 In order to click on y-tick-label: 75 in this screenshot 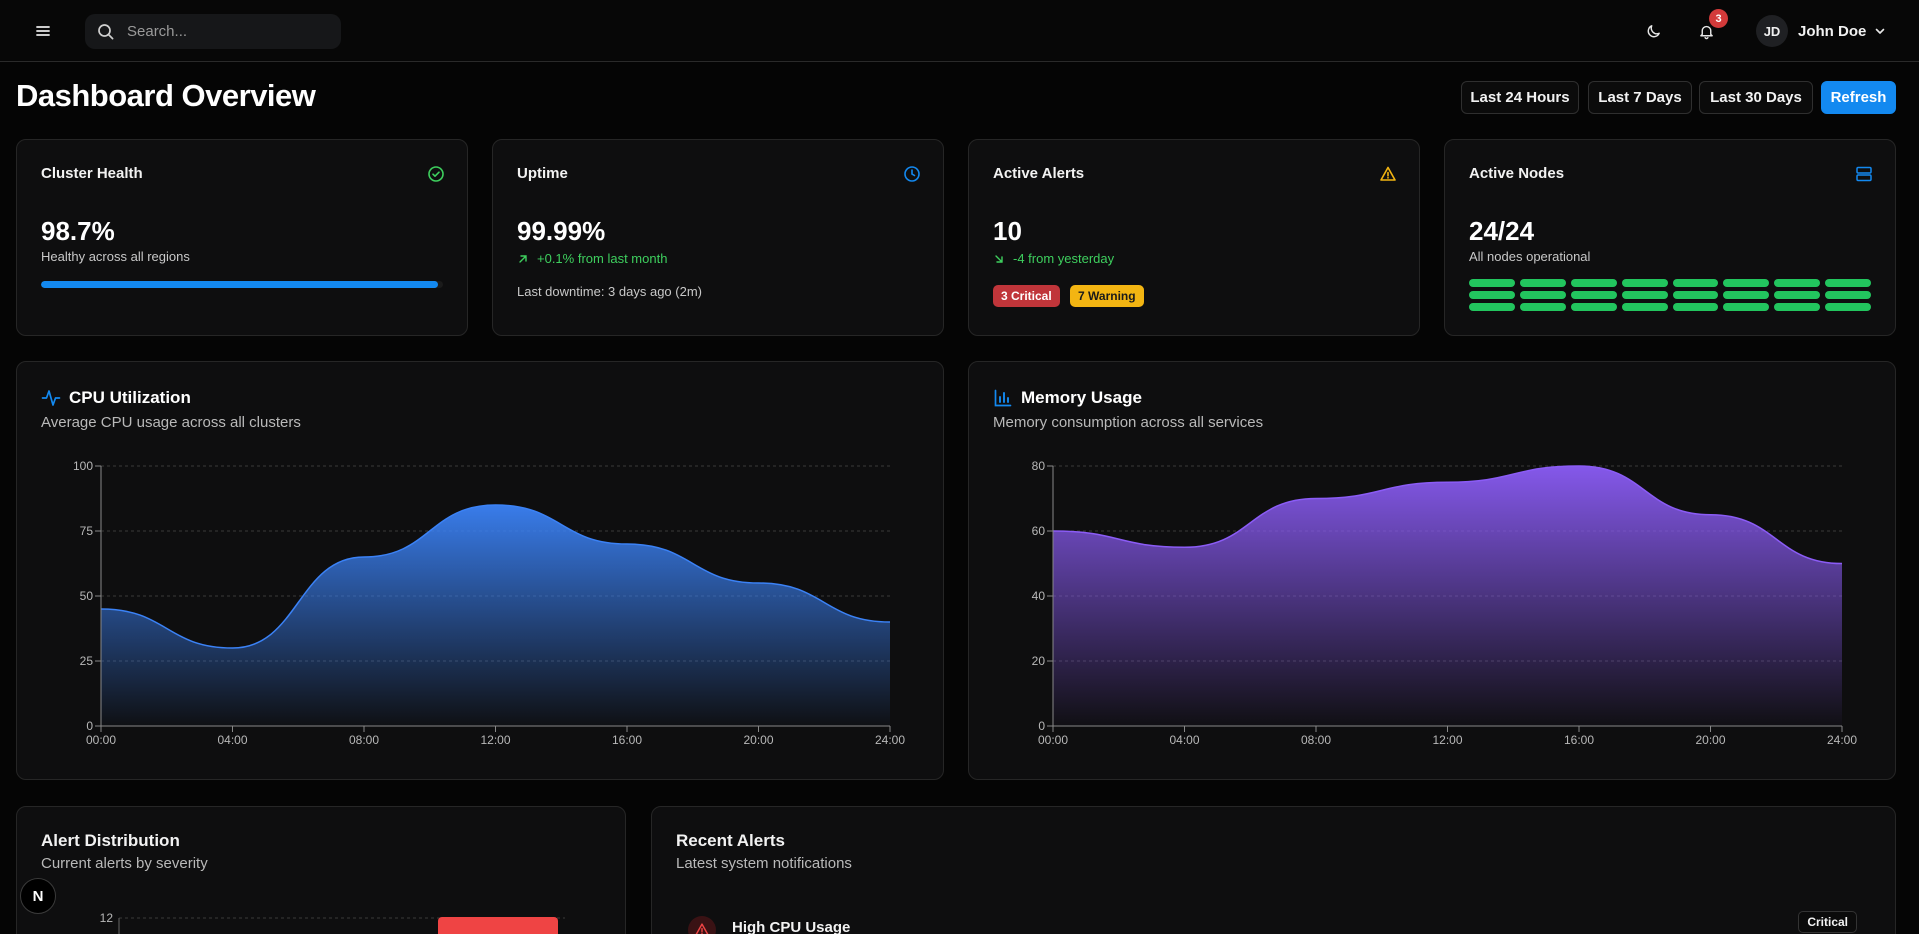, I will do `click(87, 531)`.